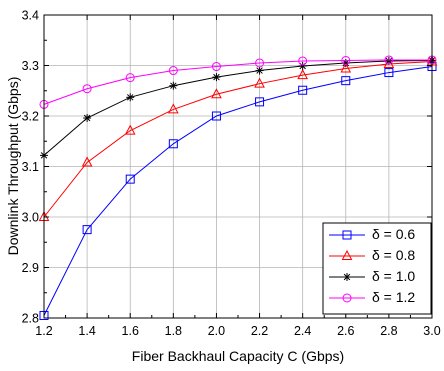 This screenshot has height=371, width=444. I want to click on y-tick-label: 3.3, so click(30, 66).